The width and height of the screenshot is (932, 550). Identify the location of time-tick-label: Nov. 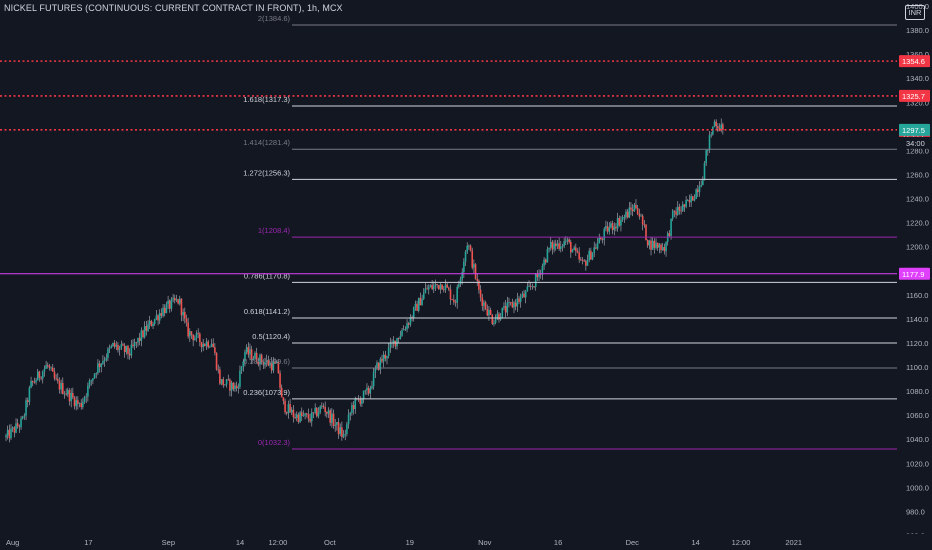
(485, 542).